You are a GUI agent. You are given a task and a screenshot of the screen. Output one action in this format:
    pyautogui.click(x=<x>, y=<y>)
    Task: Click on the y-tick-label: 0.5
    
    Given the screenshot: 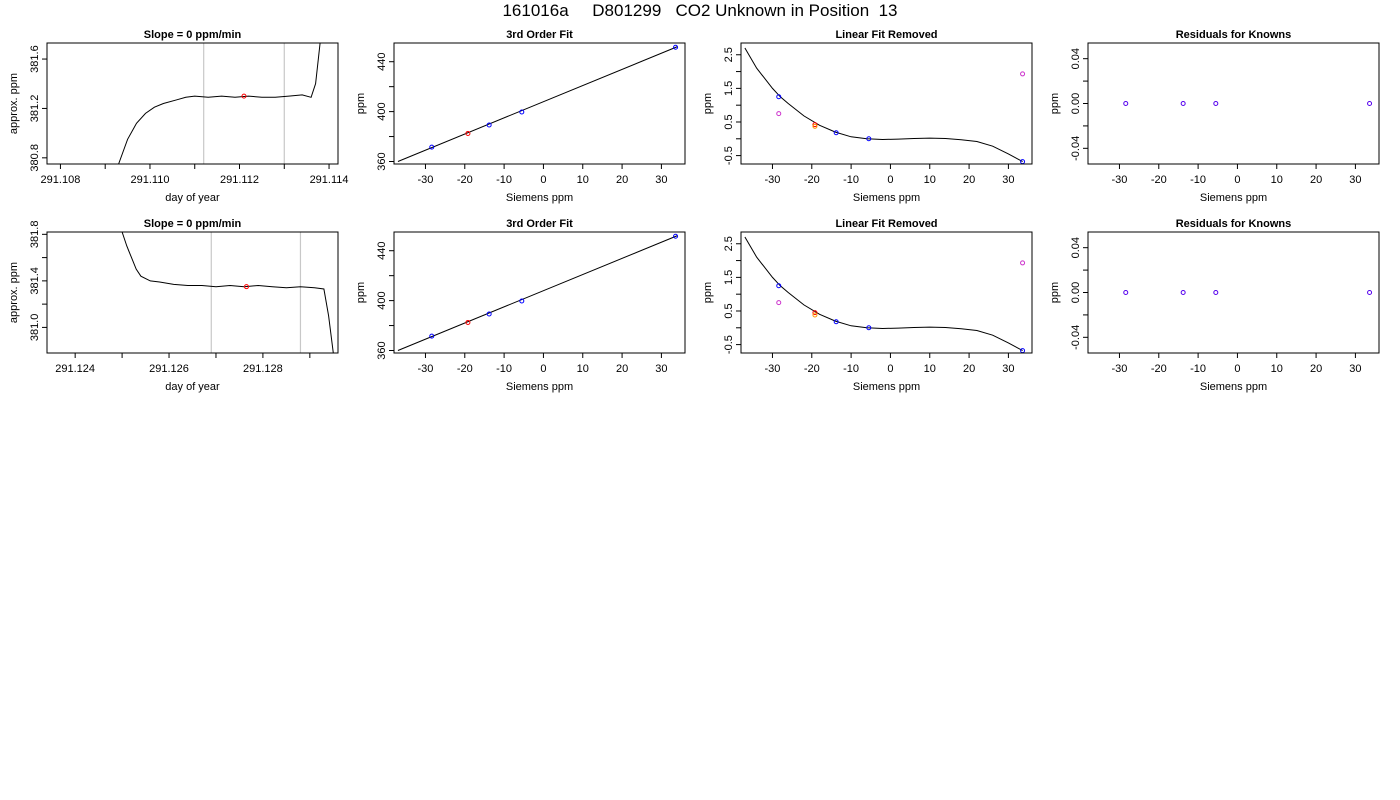 What is the action you would take?
    pyautogui.click(x=729, y=310)
    